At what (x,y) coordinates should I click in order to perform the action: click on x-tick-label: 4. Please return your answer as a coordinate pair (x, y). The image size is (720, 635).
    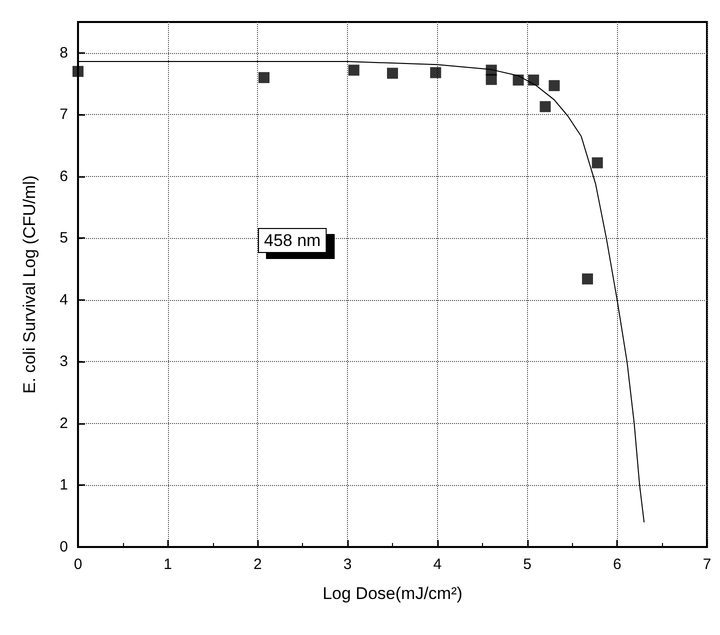
    Looking at the image, I should click on (437, 564).